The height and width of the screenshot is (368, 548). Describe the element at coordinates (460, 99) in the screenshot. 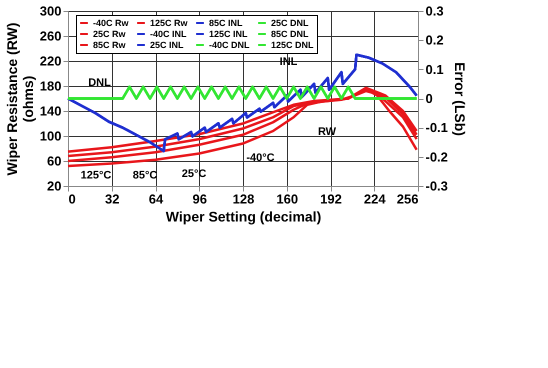

I see `y2-axis-title: Error (LSb)` at that location.